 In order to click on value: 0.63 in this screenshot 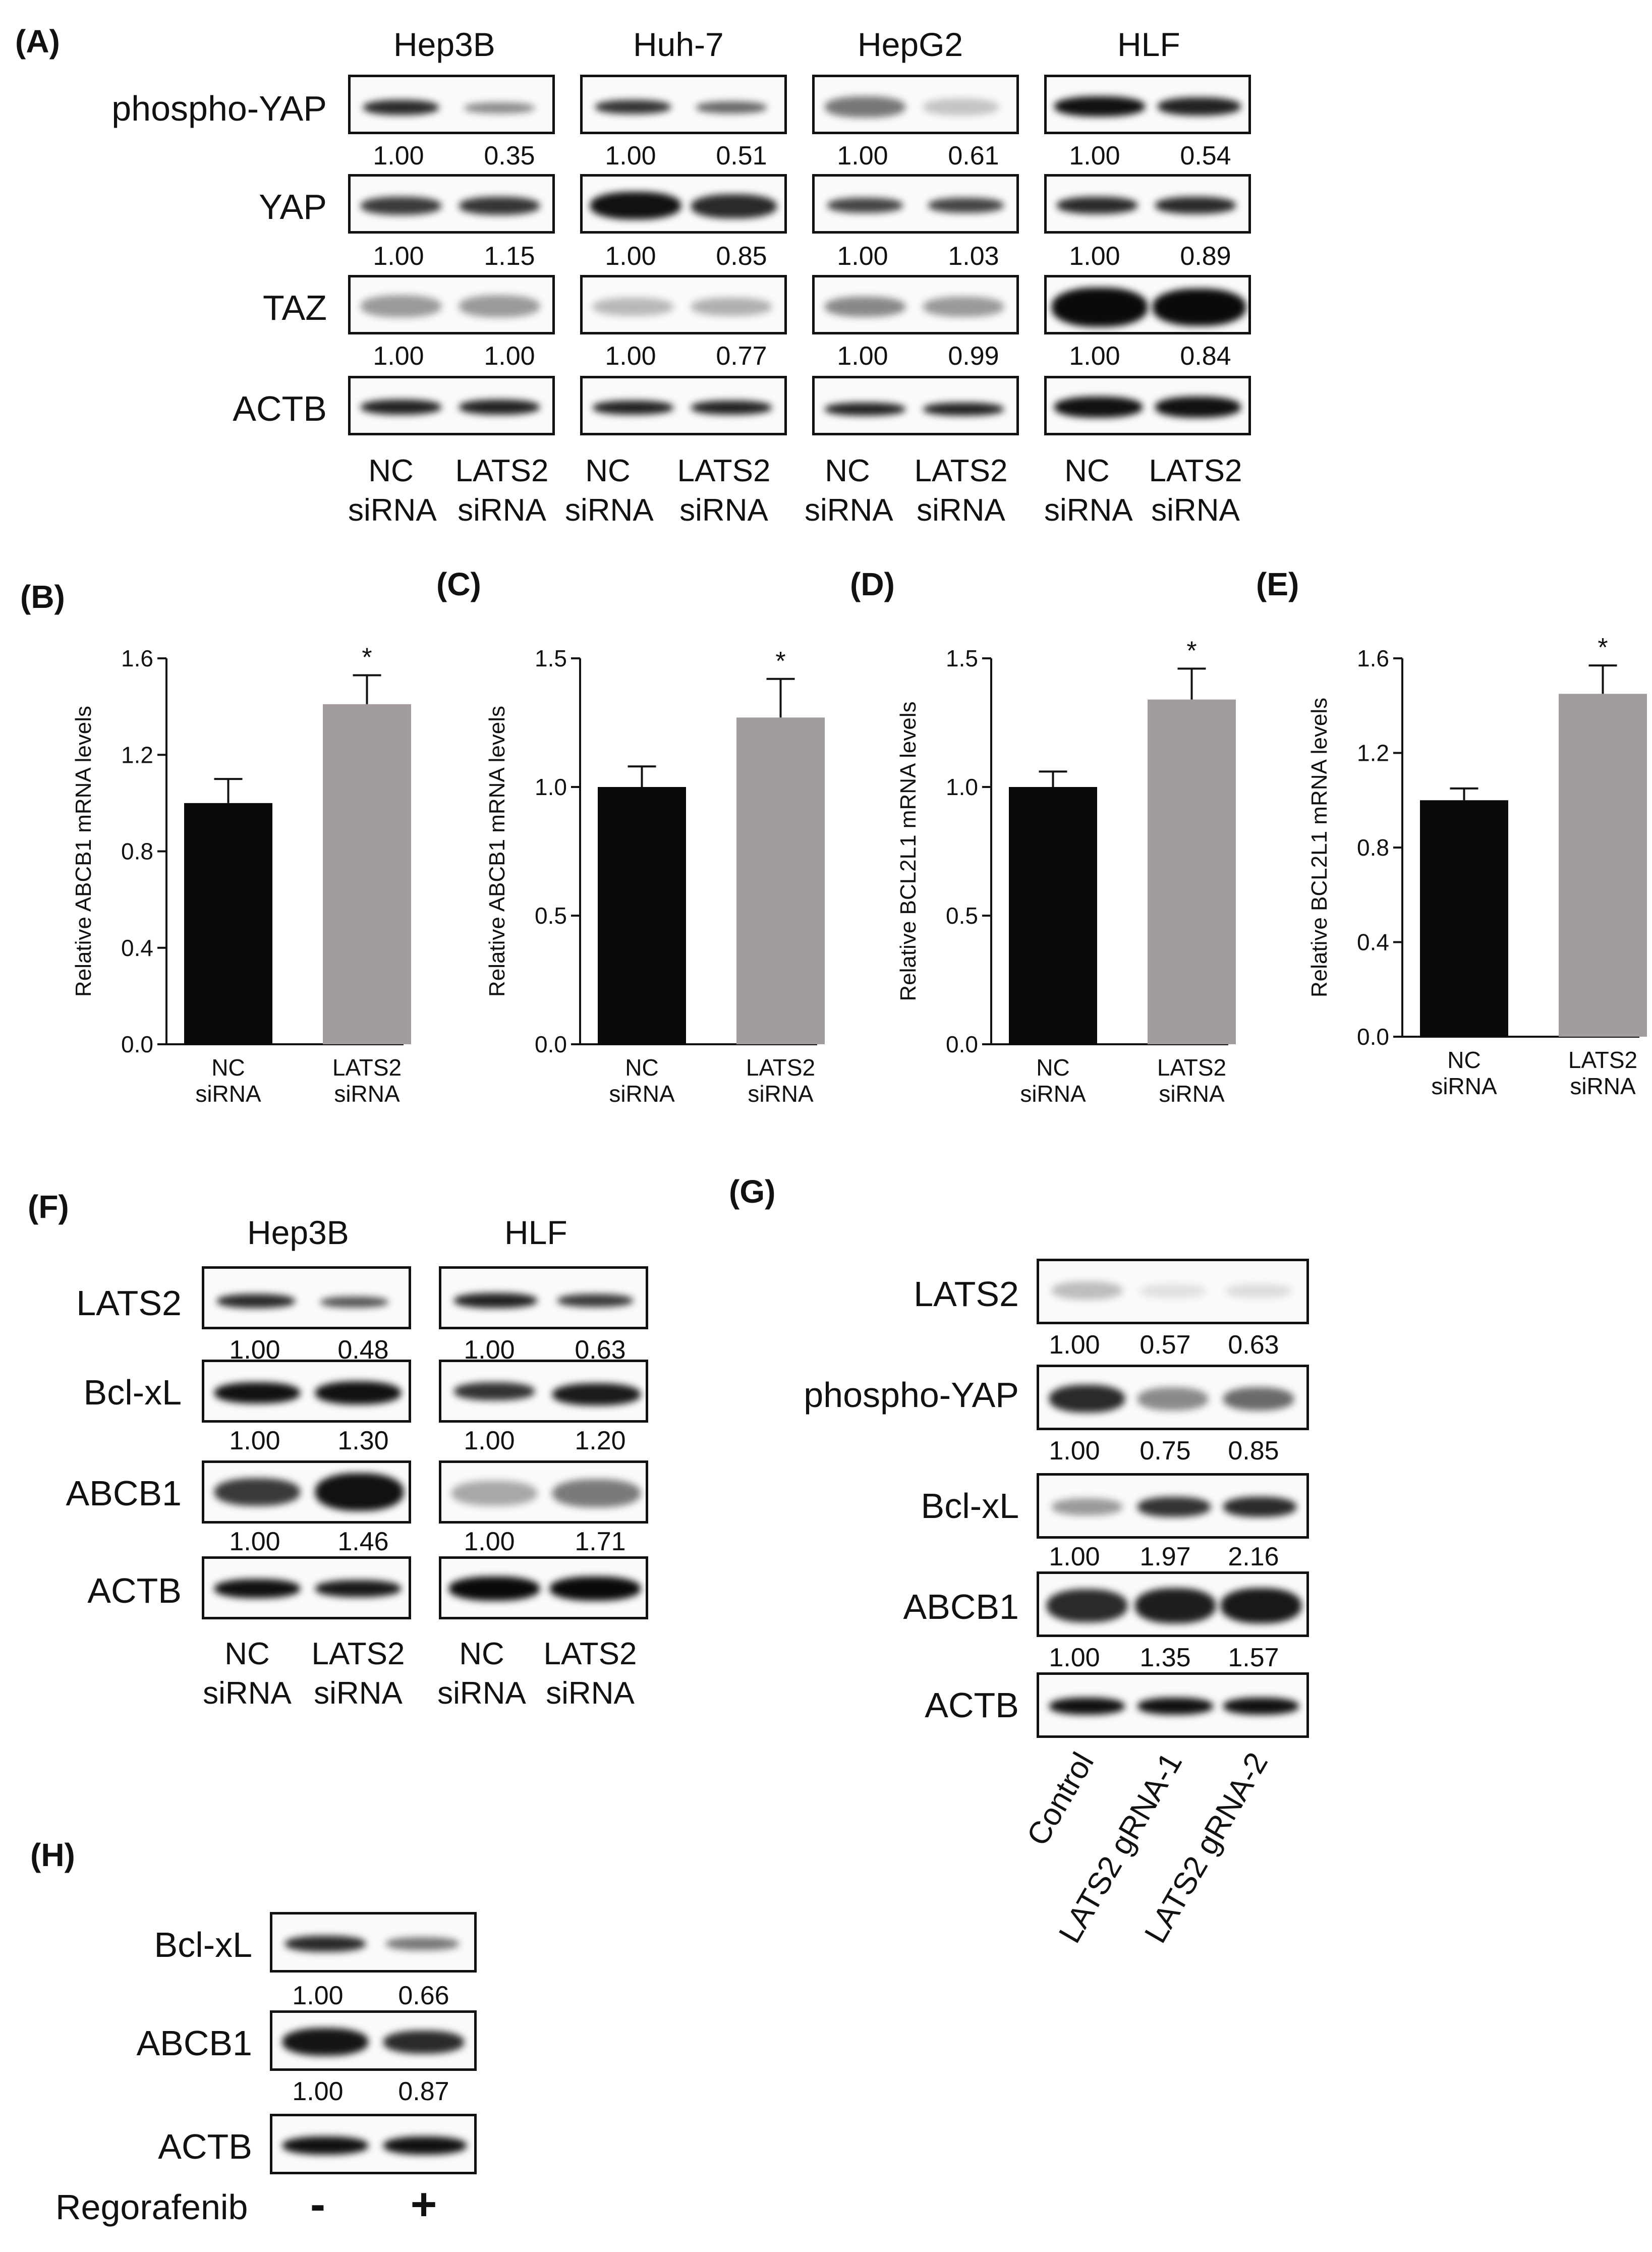, I will do `click(1253, 1345)`.